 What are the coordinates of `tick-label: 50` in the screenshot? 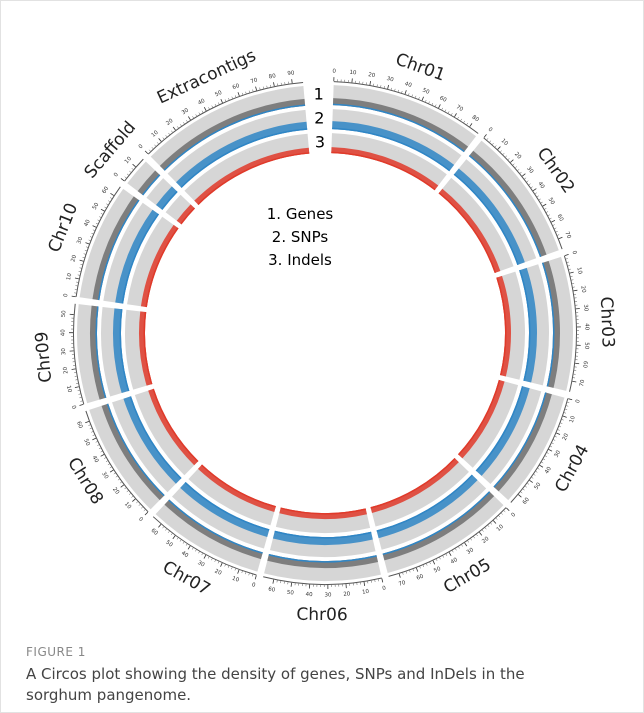 It's located at (586, 346).